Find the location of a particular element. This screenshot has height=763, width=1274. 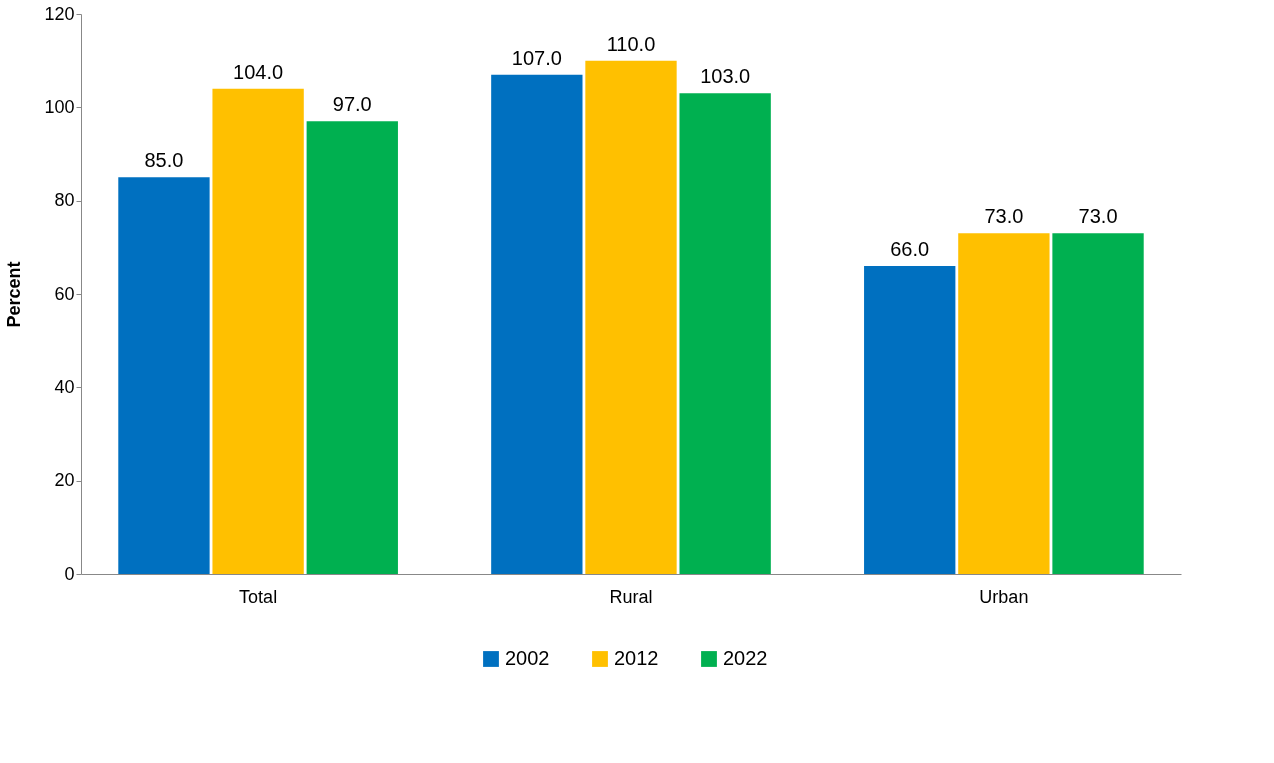

data-label: 85.0 is located at coordinates (164, 160).